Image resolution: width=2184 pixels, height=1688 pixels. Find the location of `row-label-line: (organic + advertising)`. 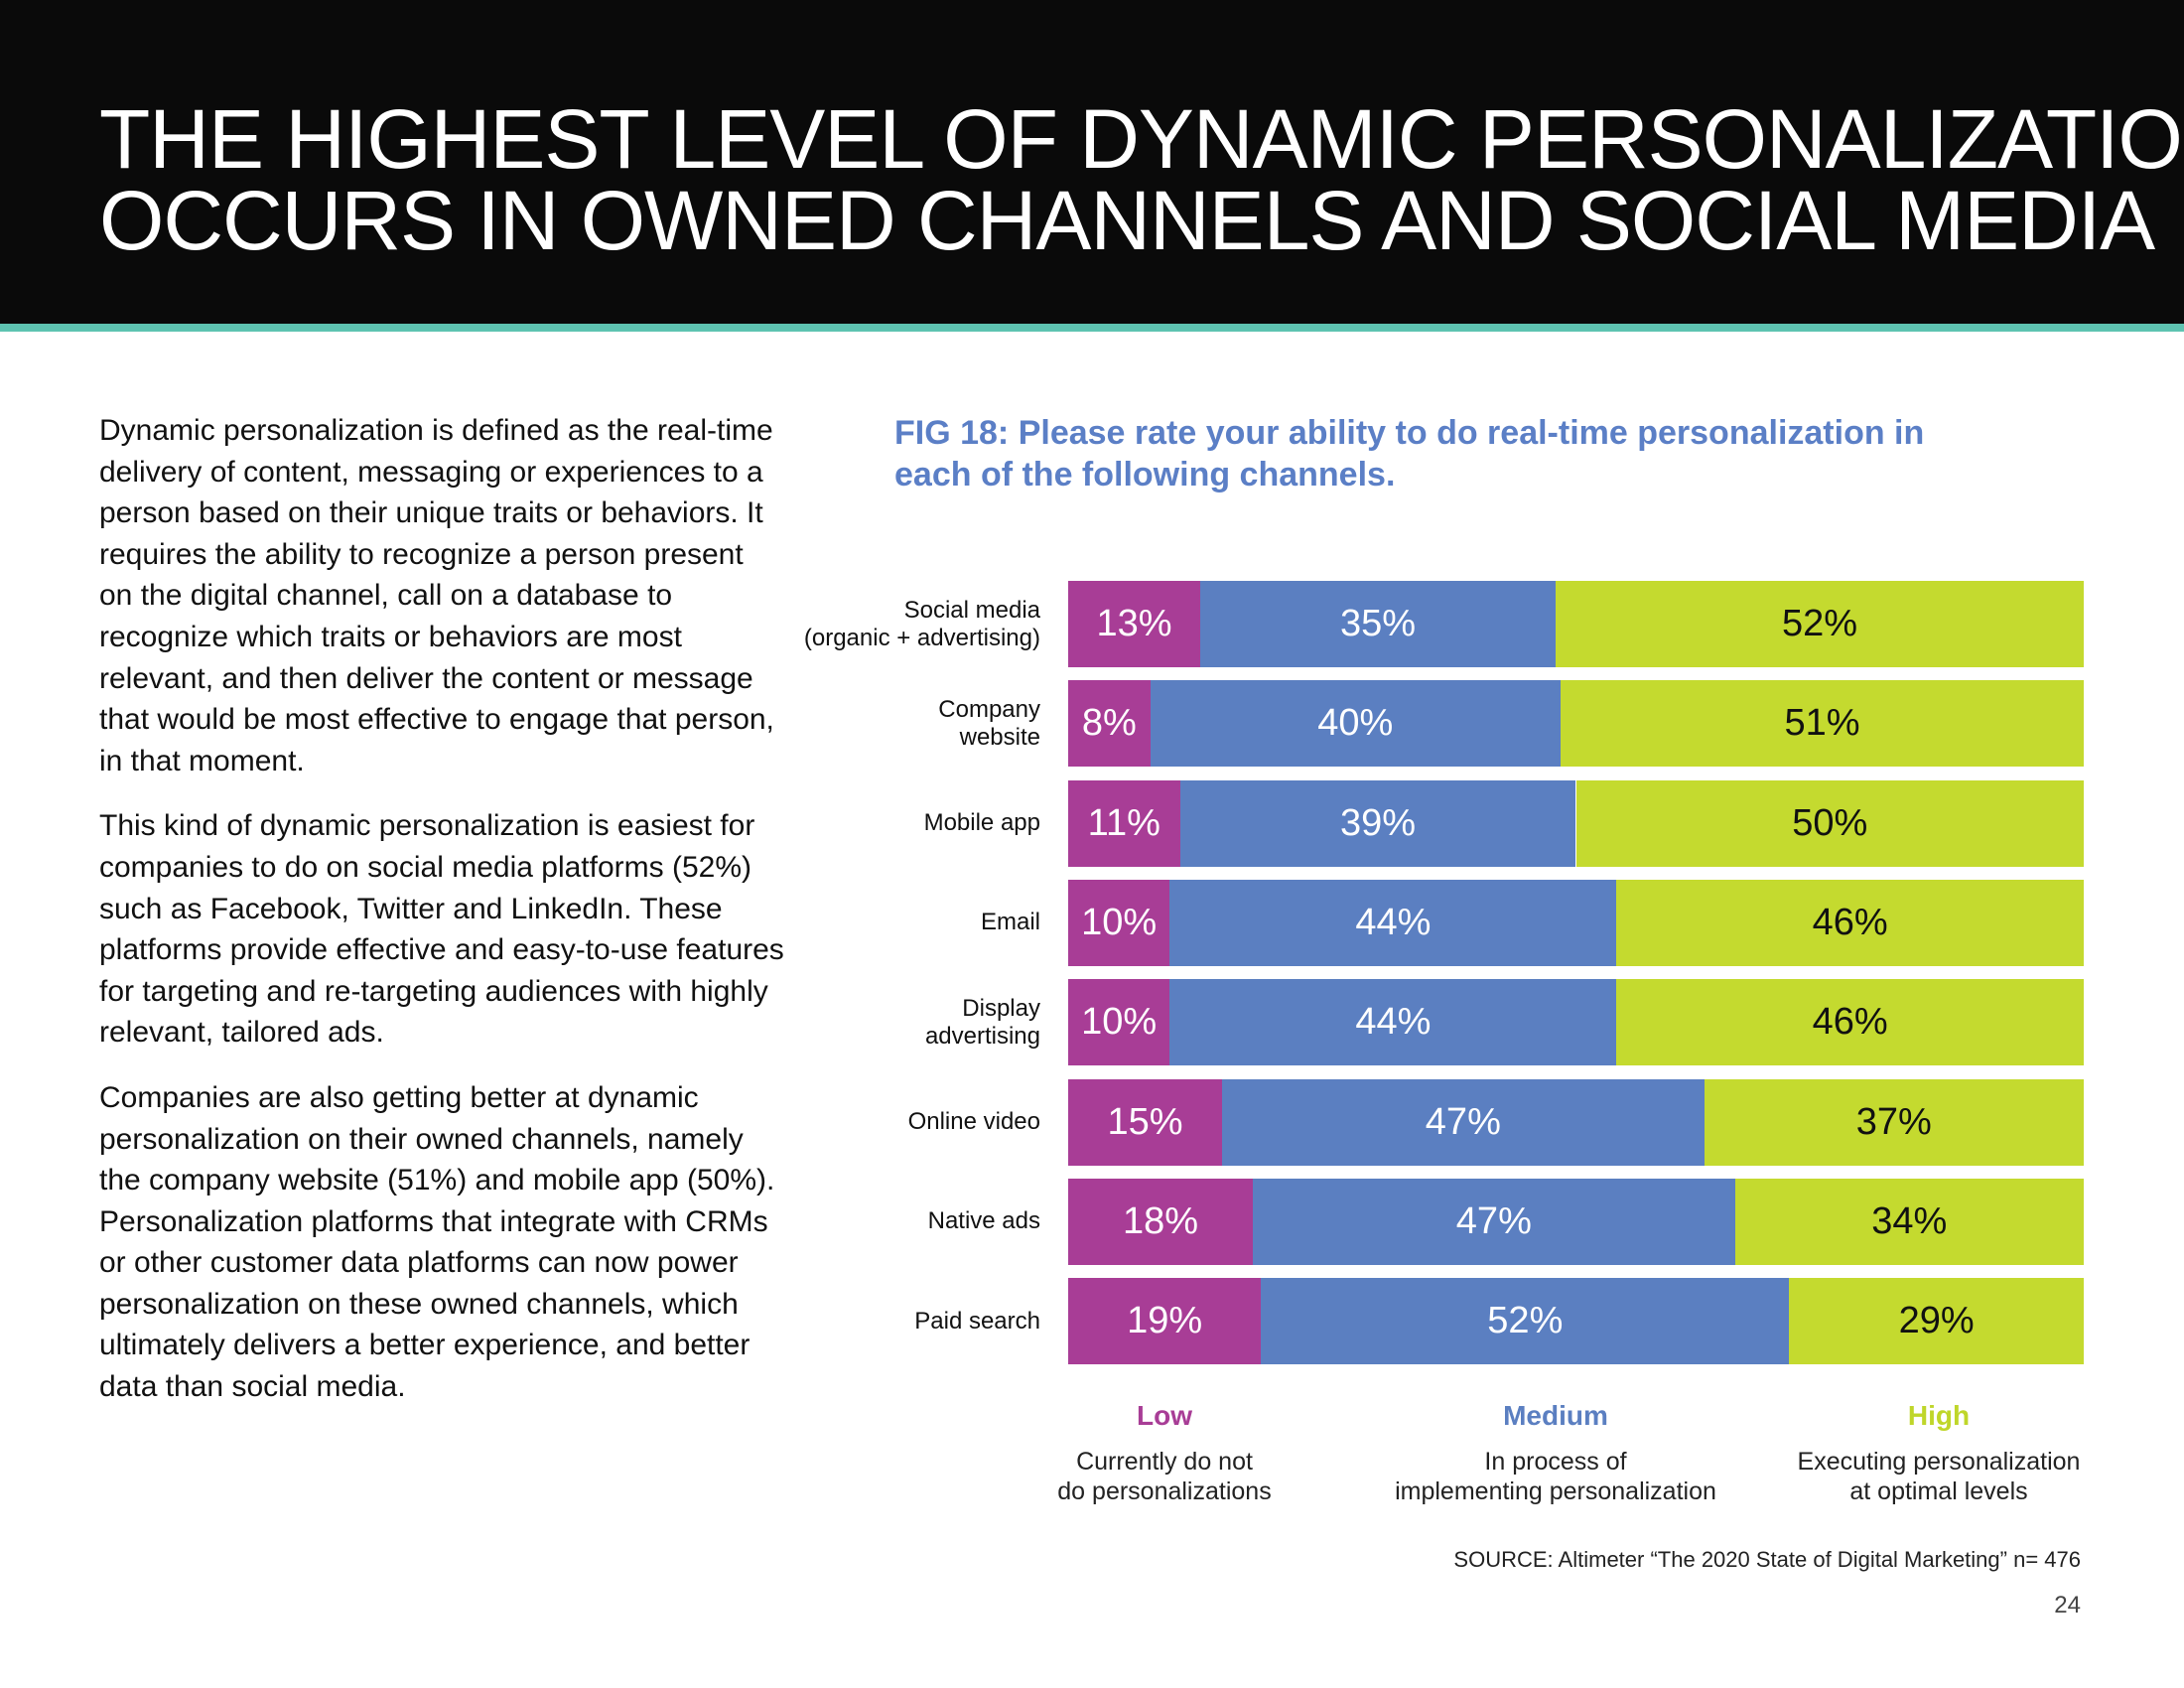

row-label-line: (organic + advertising) is located at coordinates (921, 637).